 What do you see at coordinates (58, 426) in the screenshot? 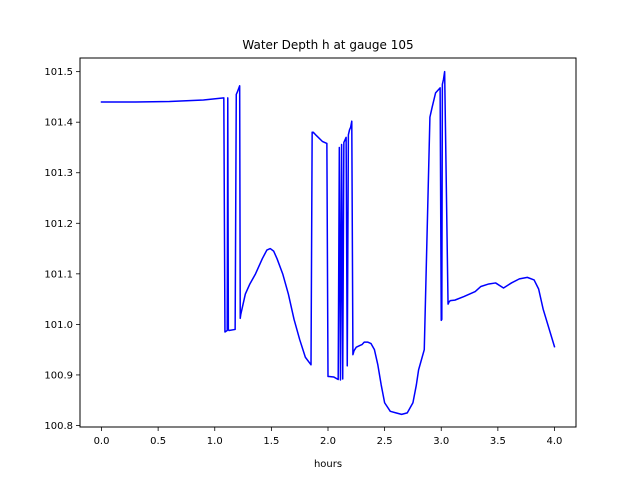
I see `y-tick-label: 100.8` at bounding box center [58, 426].